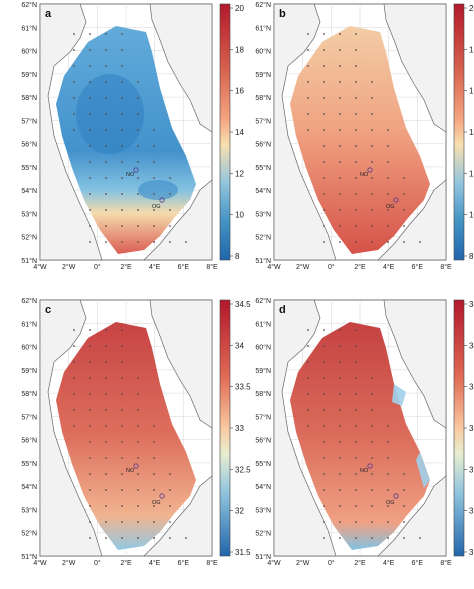  Describe the element at coordinates (29, 145) in the screenshot. I see `latitude-label: 56°N` at that location.